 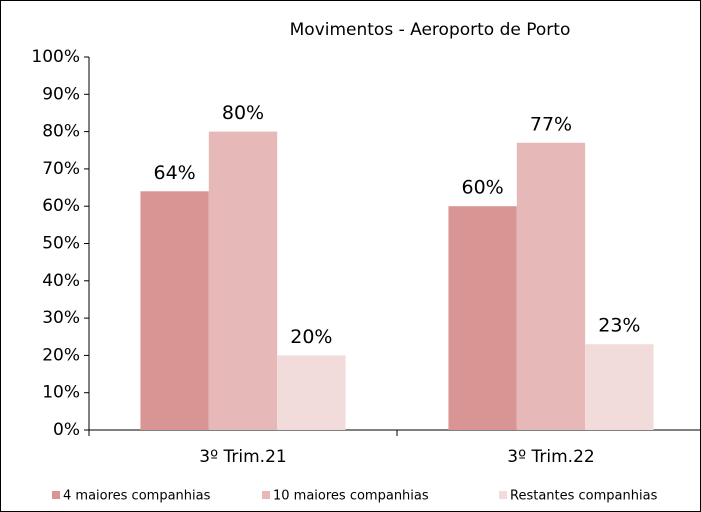 I want to click on value-label: 23%, so click(x=619, y=326).